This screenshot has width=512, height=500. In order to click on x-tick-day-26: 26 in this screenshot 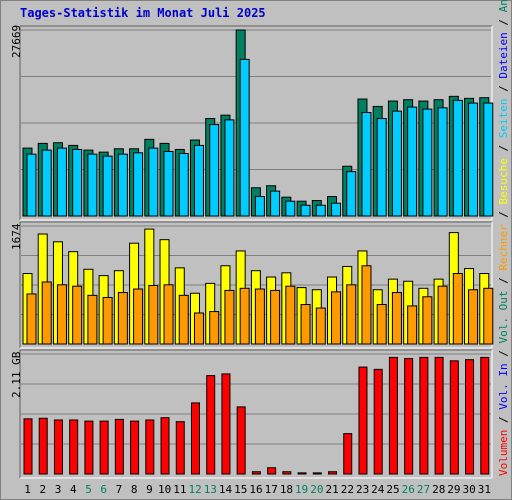, I will do `click(408, 489)`.